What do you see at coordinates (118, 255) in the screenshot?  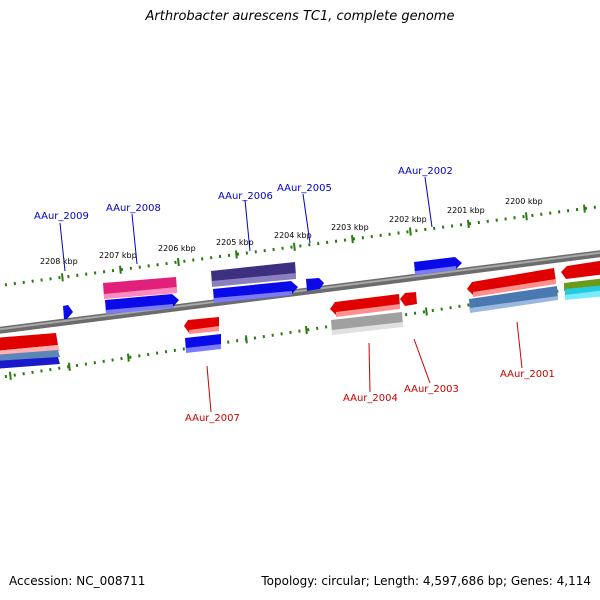 I see `scale-label-2207: 2207 kbp` at bounding box center [118, 255].